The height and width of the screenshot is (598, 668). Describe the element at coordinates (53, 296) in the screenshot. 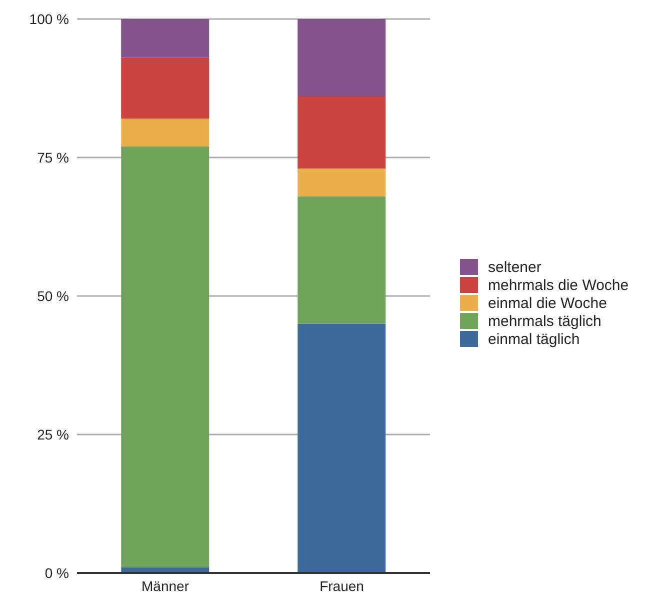

I see `y-tick-label: 50 %` at that location.